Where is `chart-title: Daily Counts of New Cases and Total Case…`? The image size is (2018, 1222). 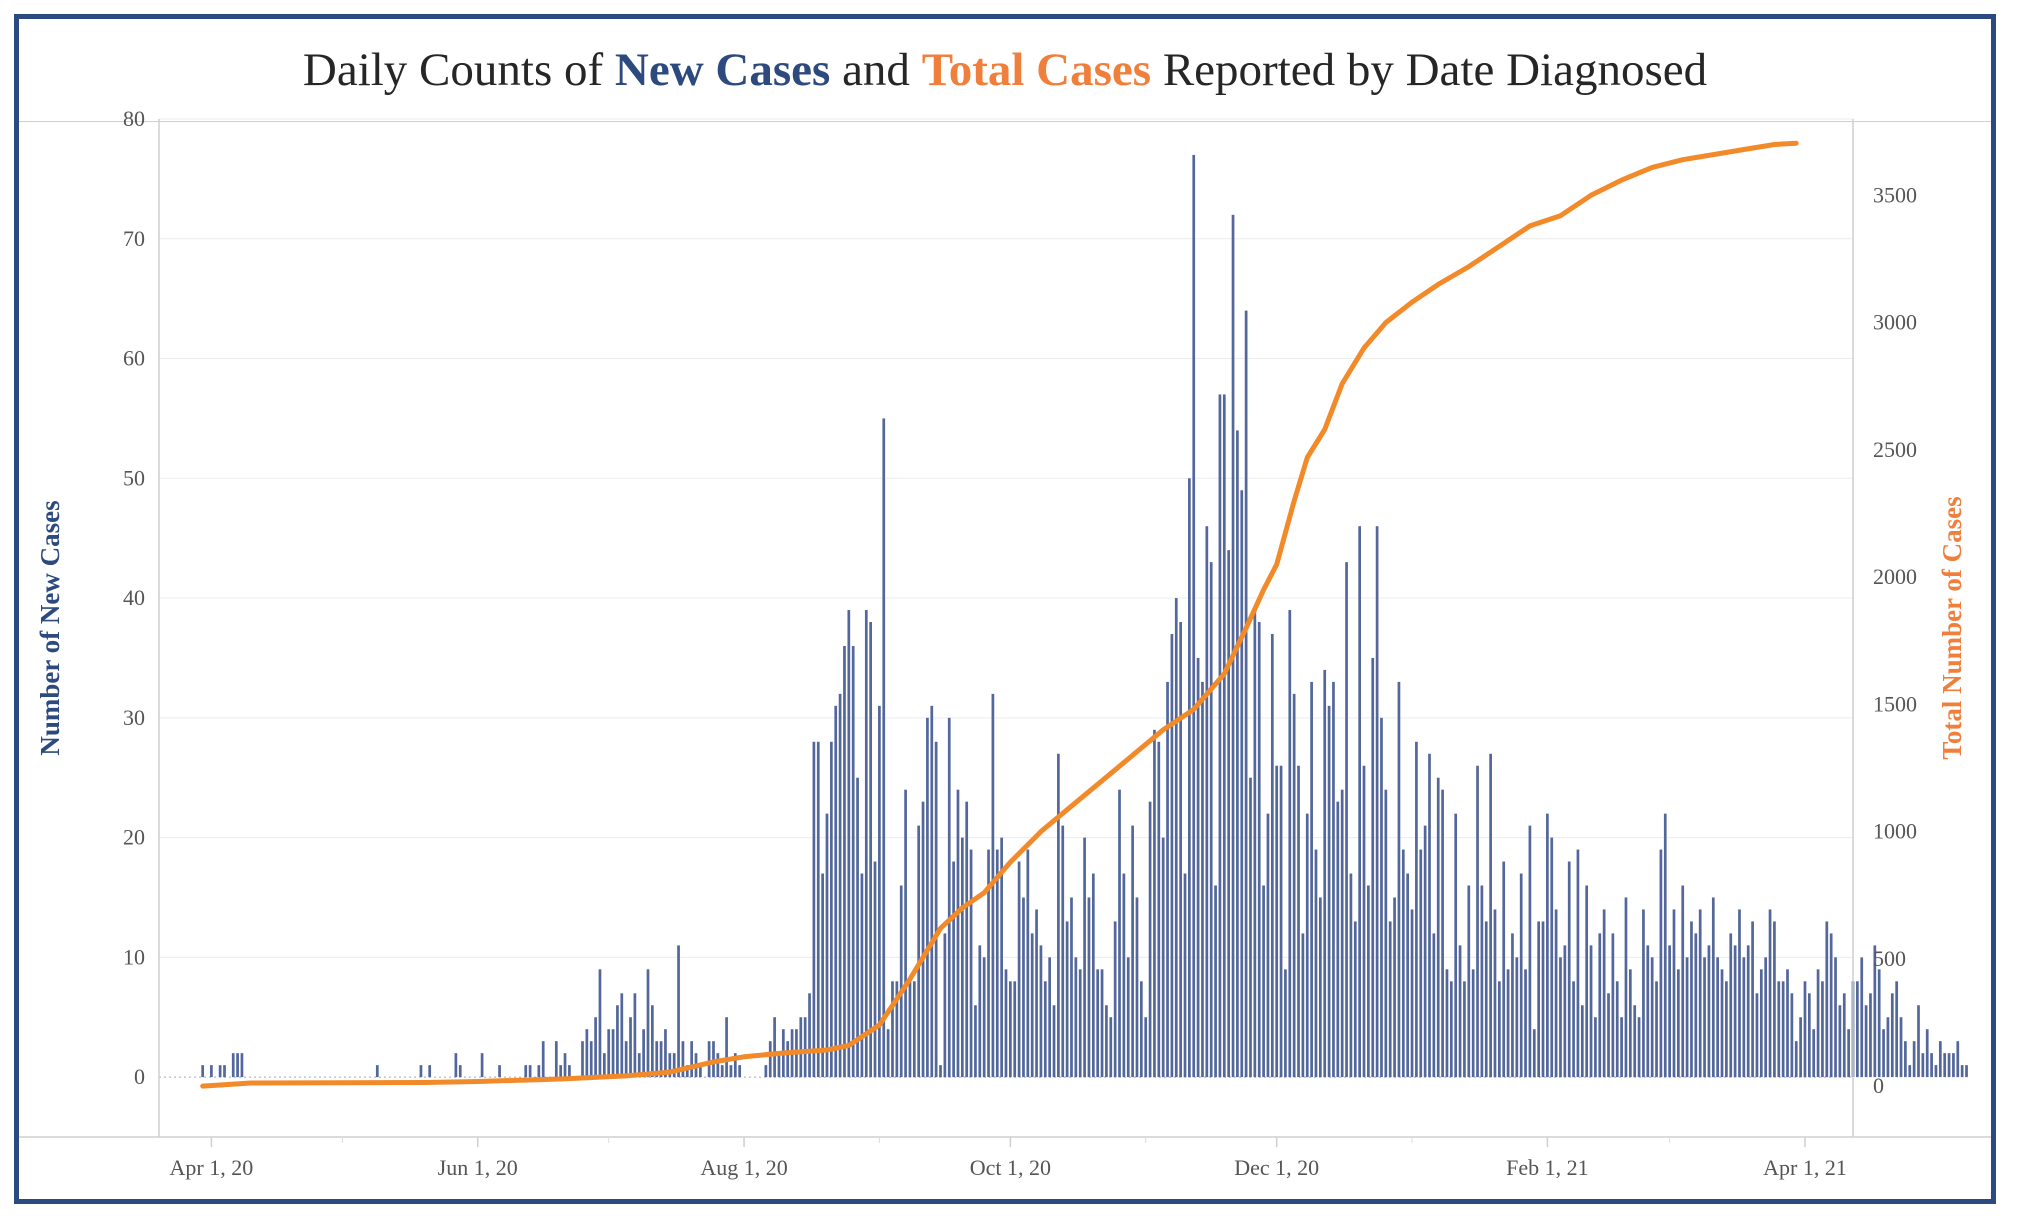 chart-title: Daily Counts of New Cases and Total Case… is located at coordinates (1005, 70).